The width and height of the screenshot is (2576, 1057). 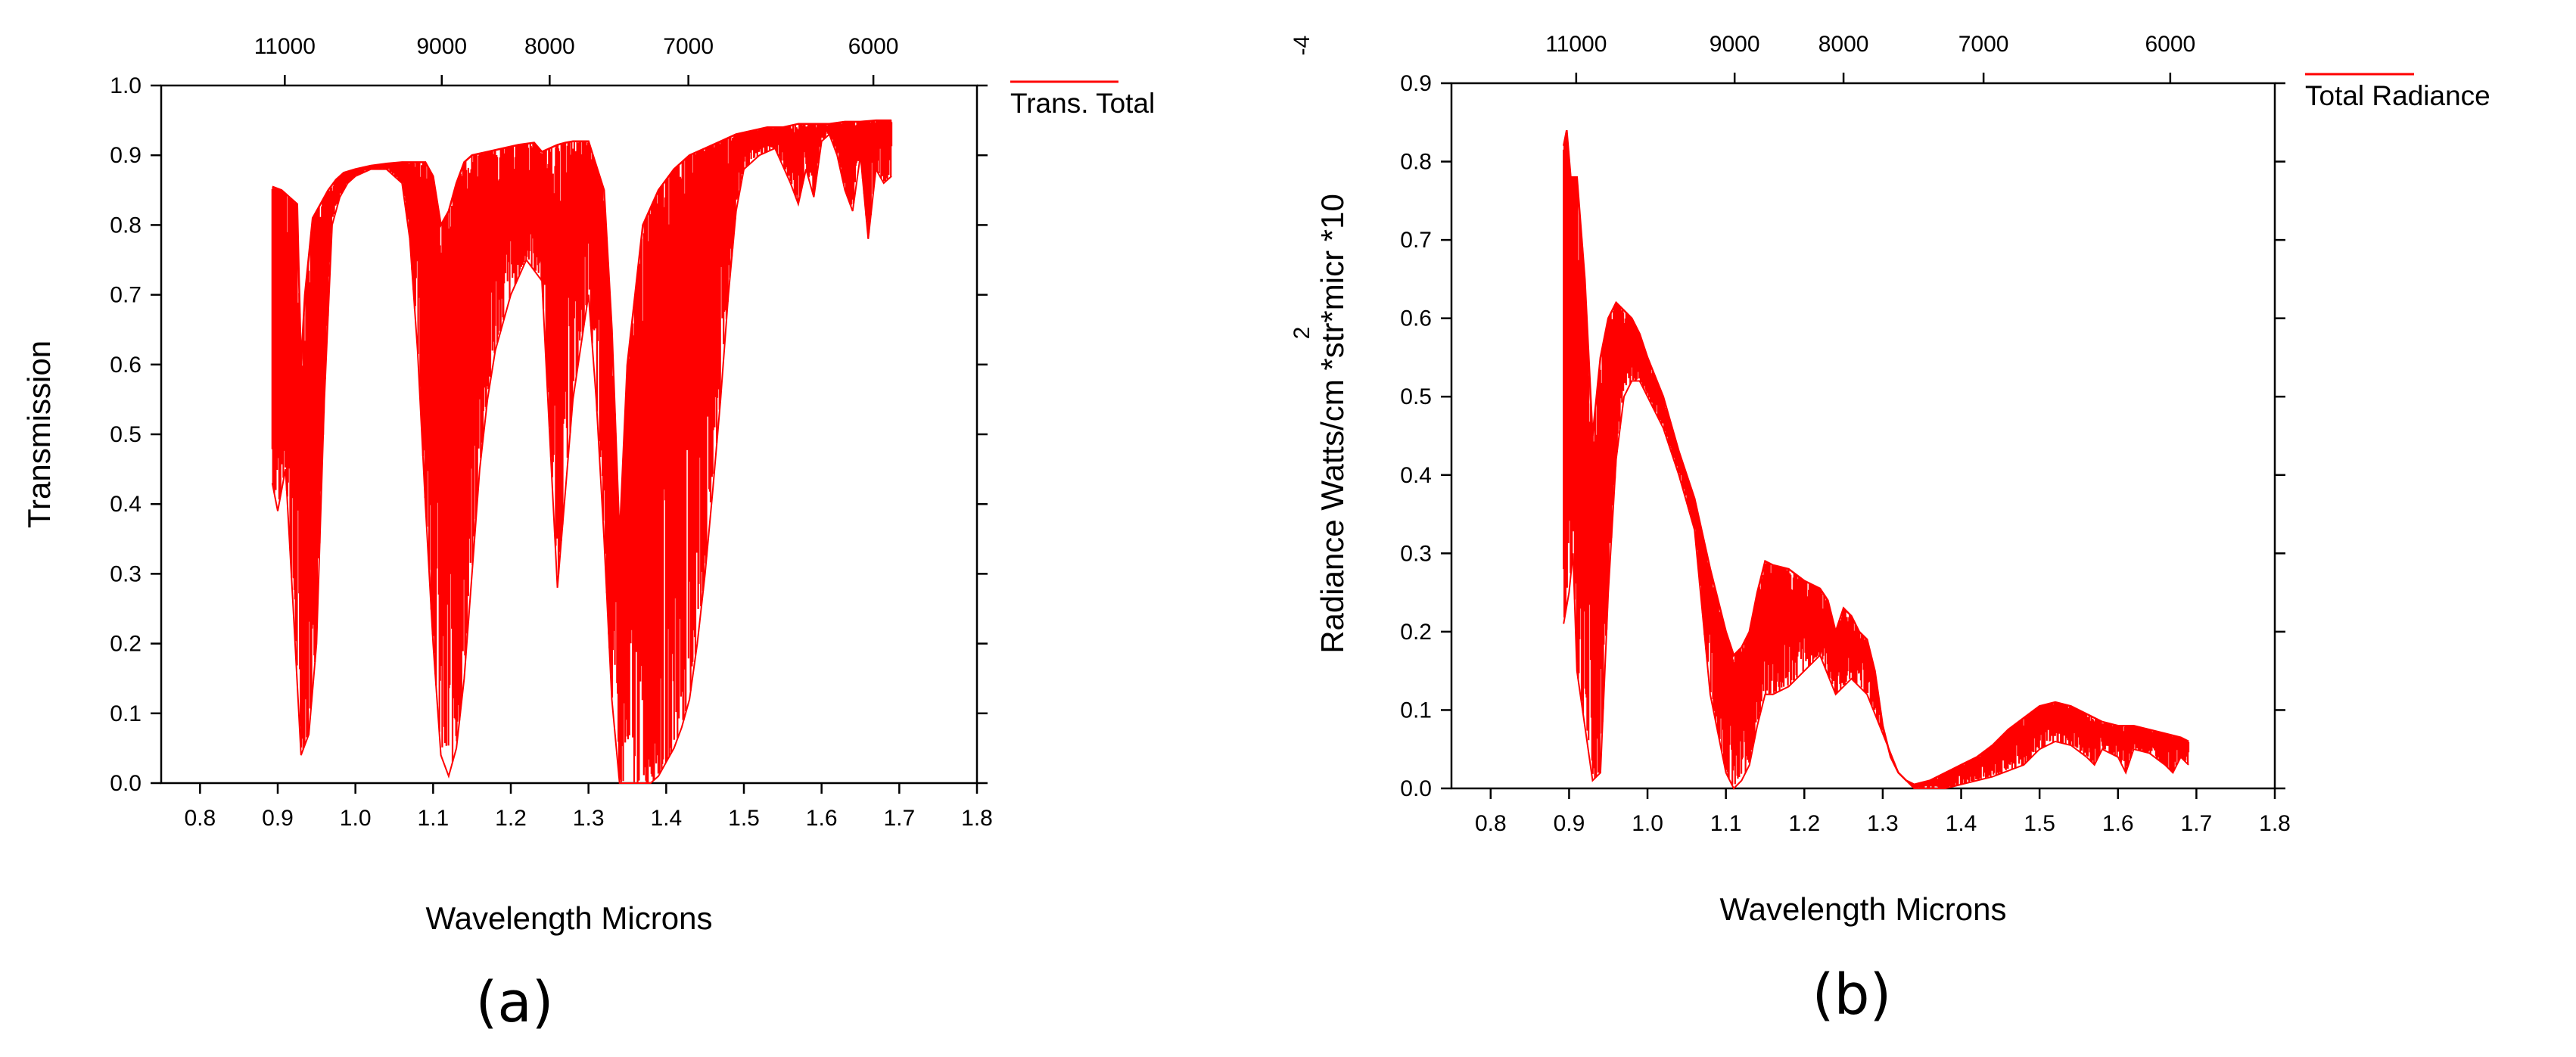 I want to click on a-top-tick-label: 8000, so click(x=549, y=46).